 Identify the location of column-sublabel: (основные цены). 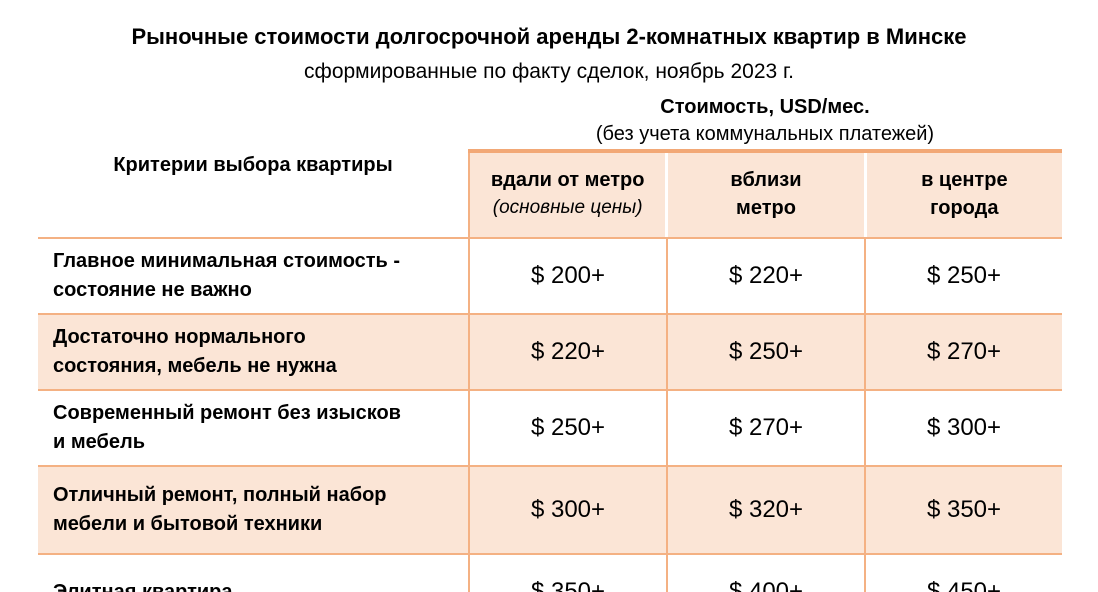
(567, 207).